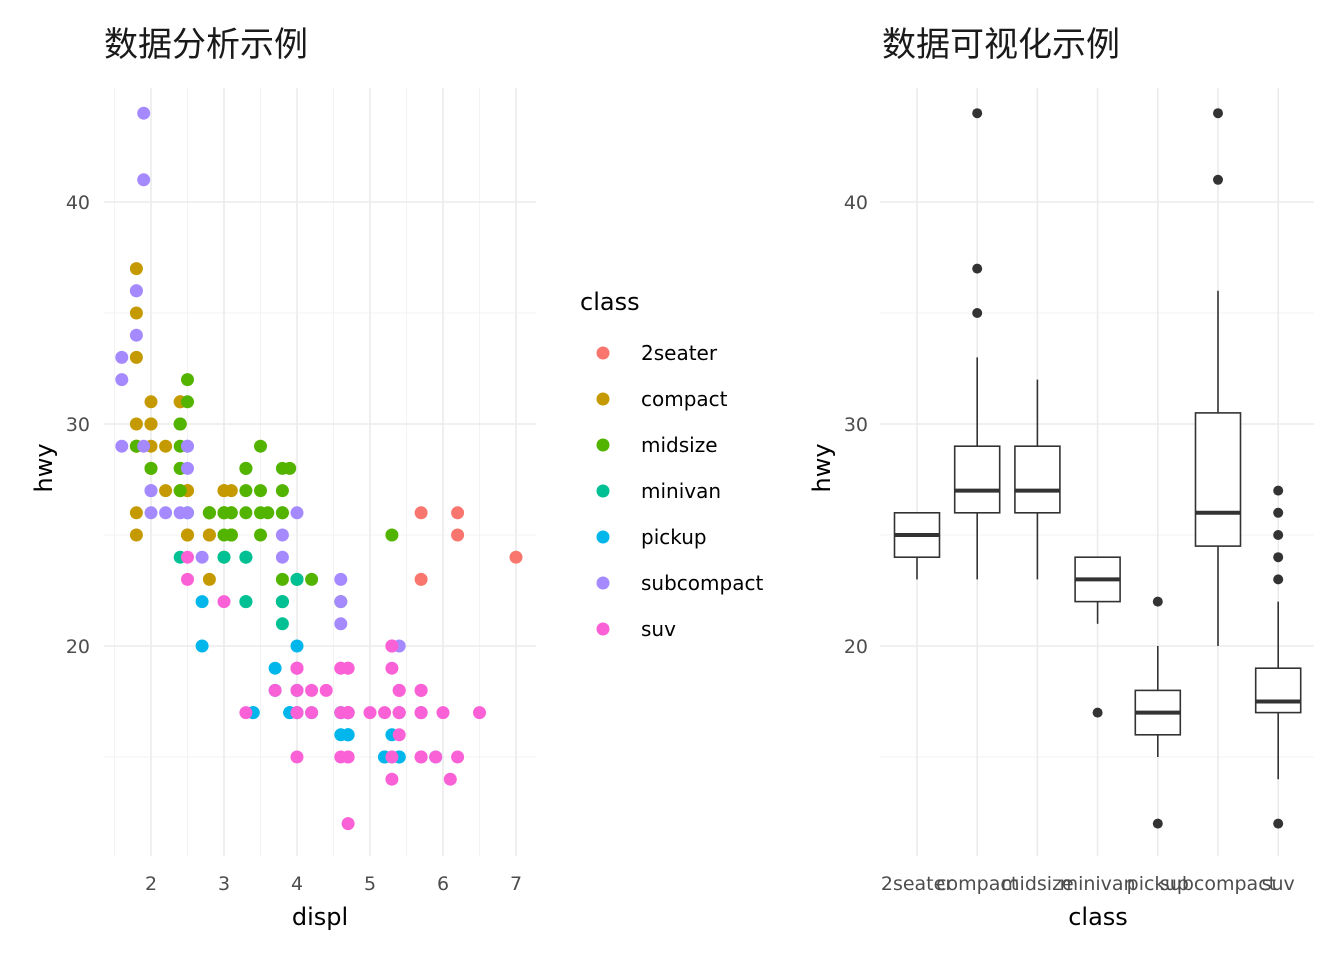  I want to click on x-tick-label-pickup: pickup, so click(1158, 884).